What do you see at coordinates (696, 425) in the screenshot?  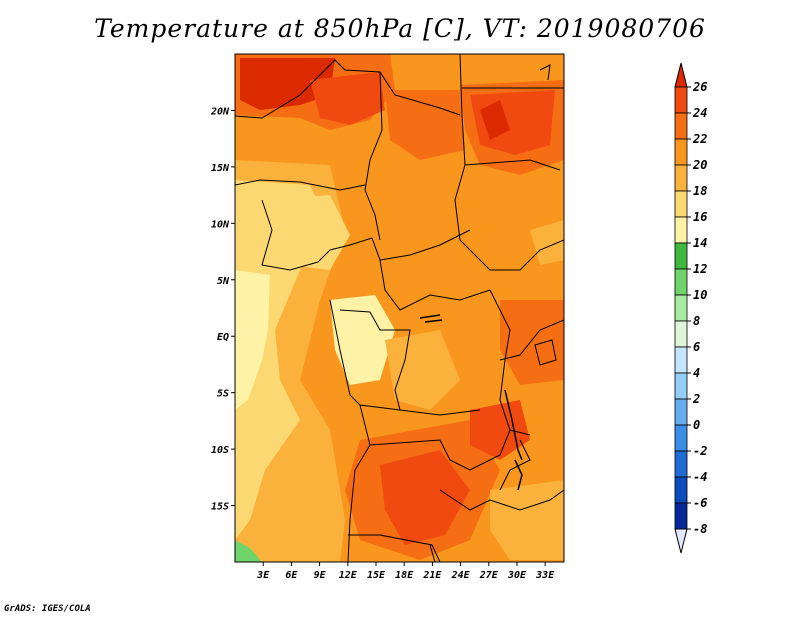 I see `colorbar-label: 0` at bounding box center [696, 425].